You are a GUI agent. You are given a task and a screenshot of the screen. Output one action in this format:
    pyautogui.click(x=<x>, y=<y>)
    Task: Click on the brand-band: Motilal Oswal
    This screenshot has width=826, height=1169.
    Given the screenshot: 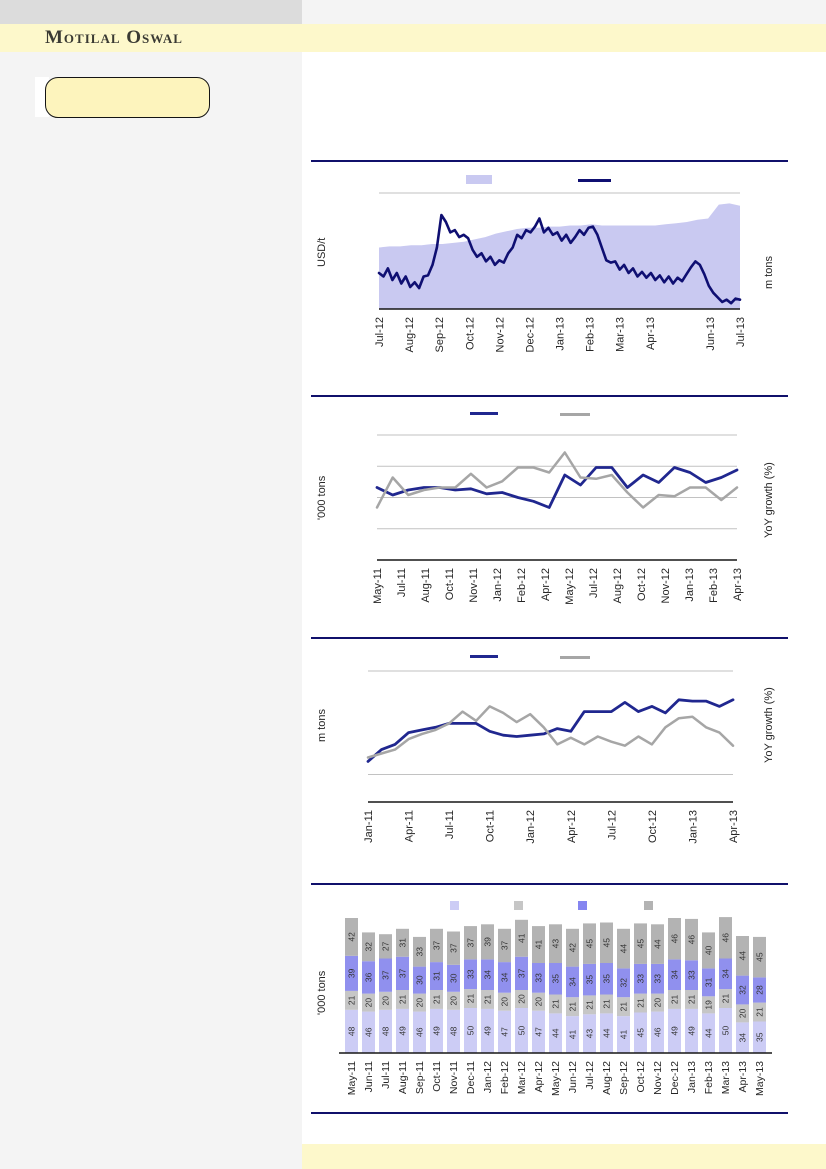 What is the action you would take?
    pyautogui.click(x=413, y=38)
    